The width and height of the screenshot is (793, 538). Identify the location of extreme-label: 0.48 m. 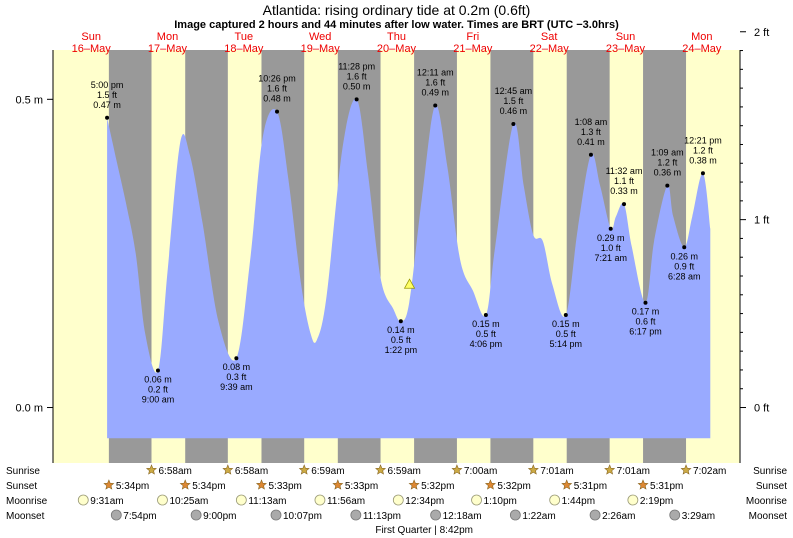
(277, 99).